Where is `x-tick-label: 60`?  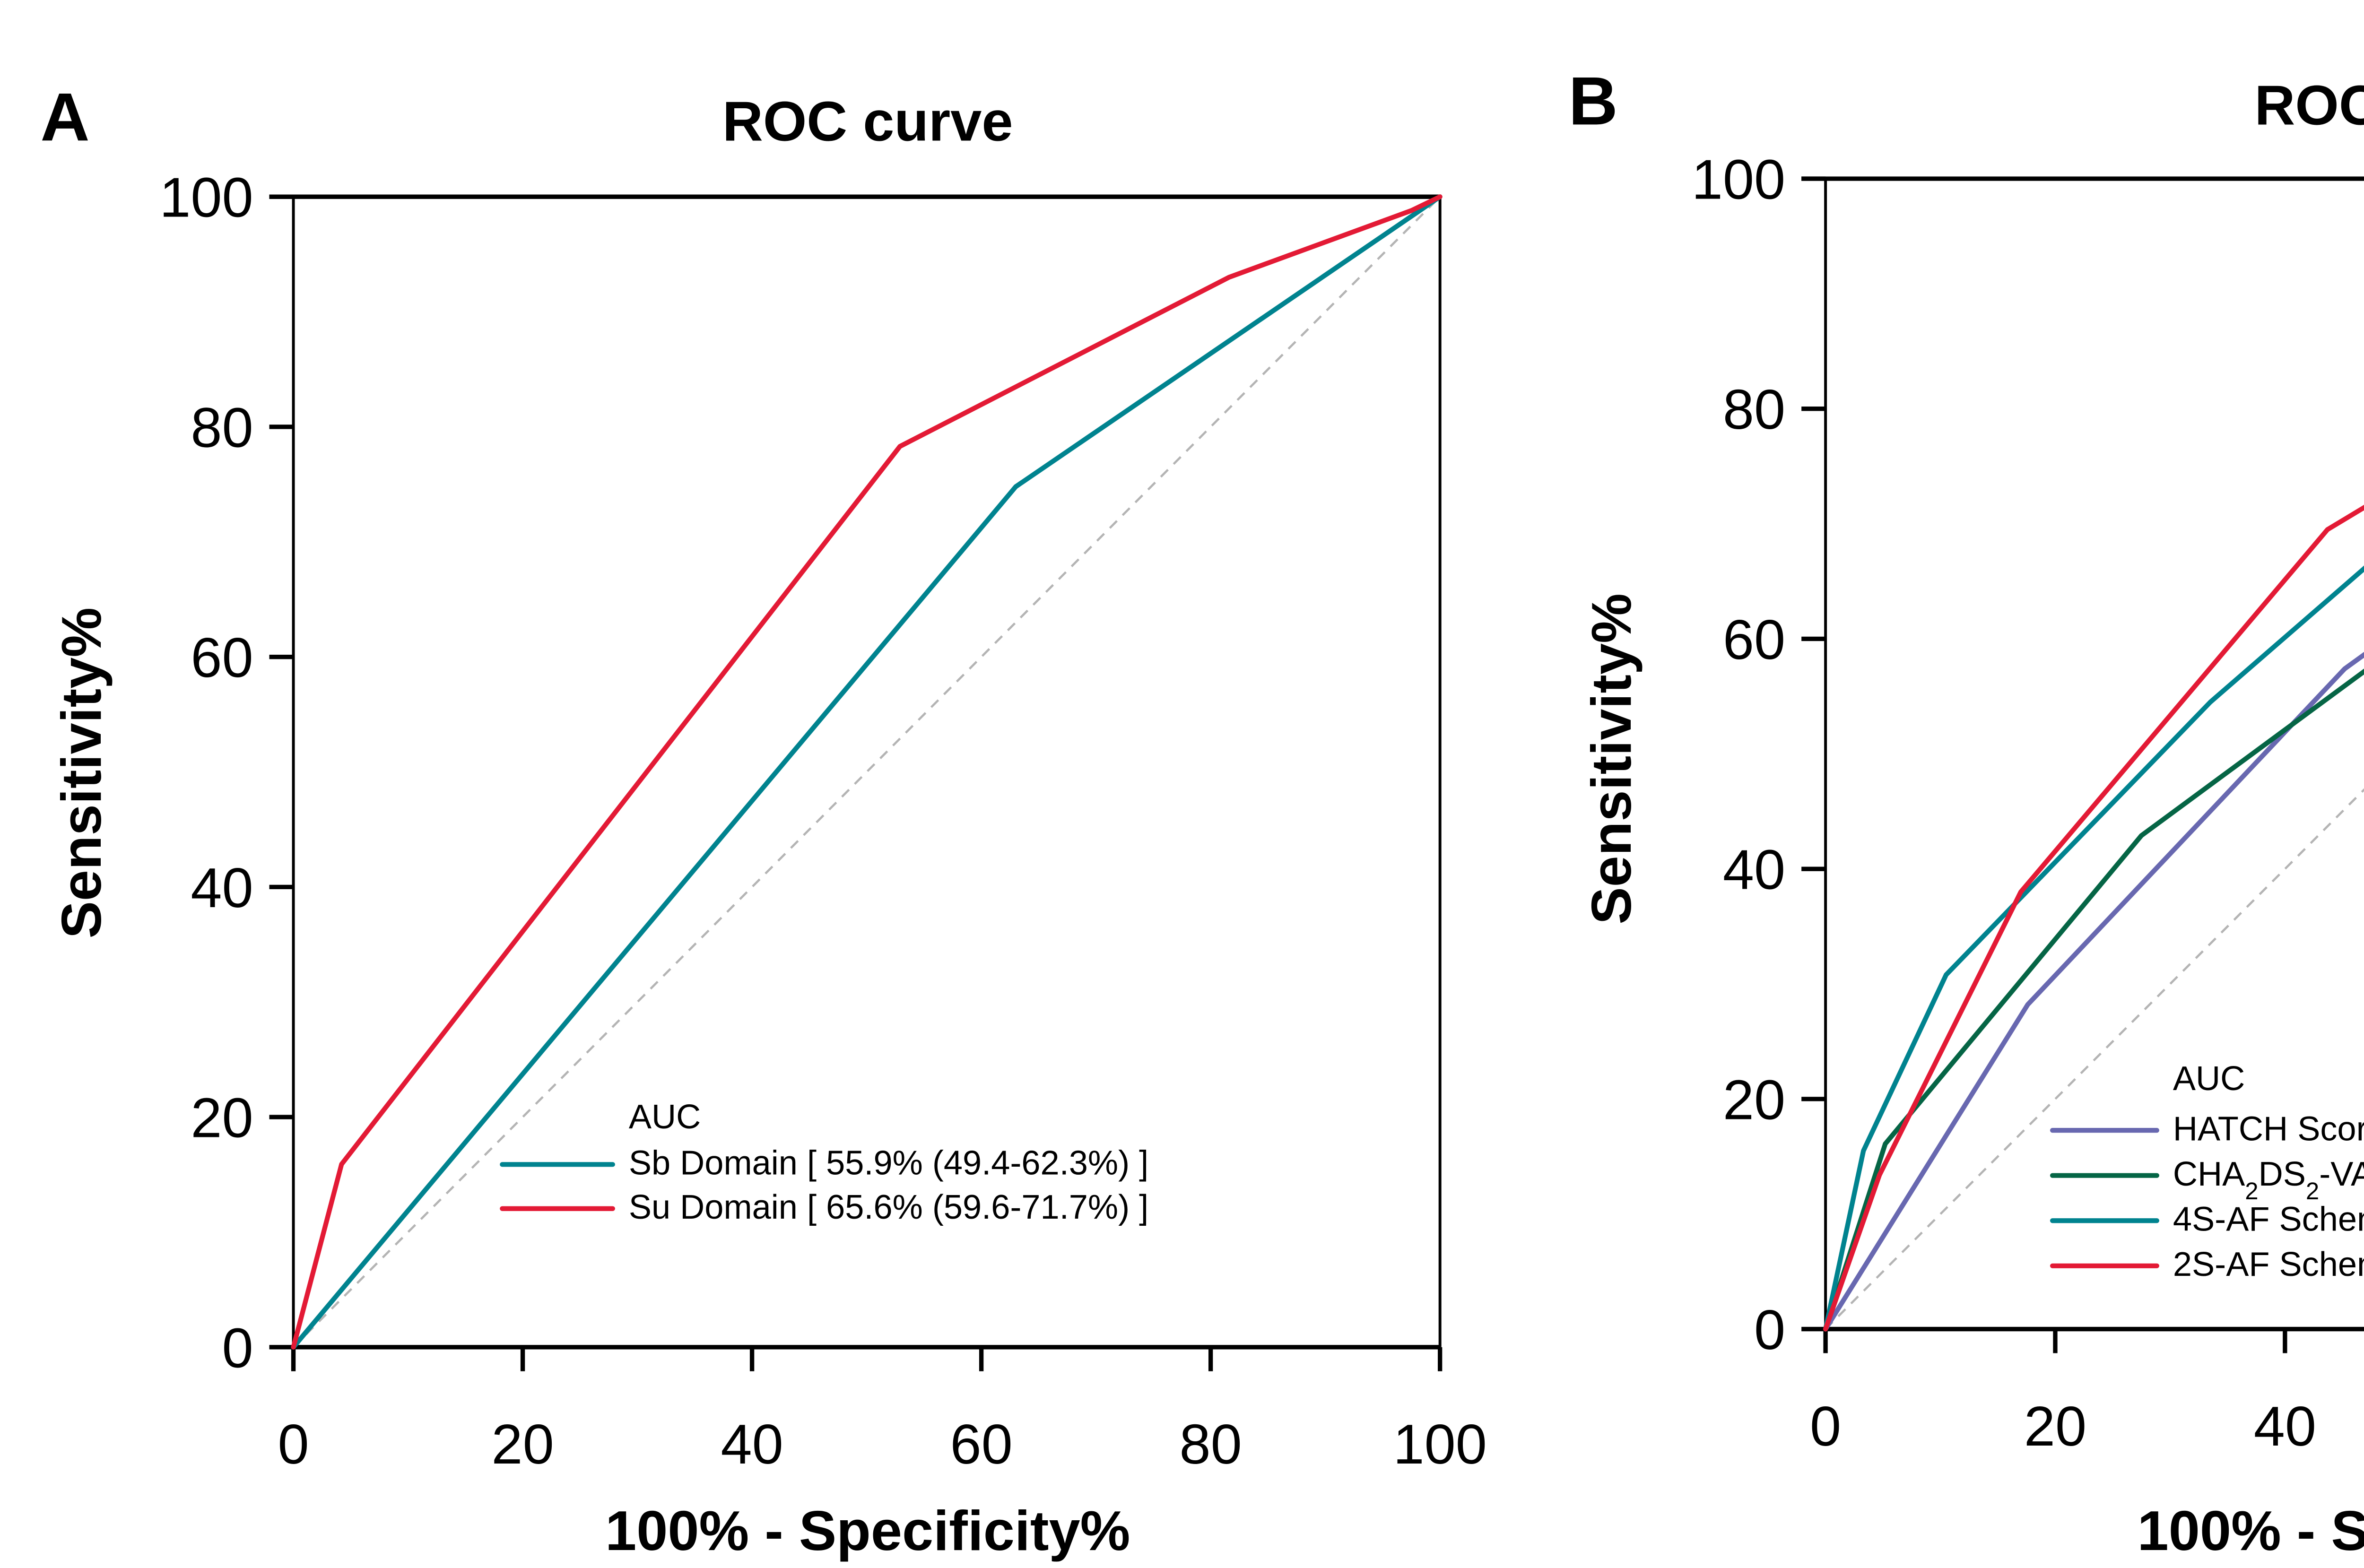 x-tick-label: 60 is located at coordinates (981, 1444).